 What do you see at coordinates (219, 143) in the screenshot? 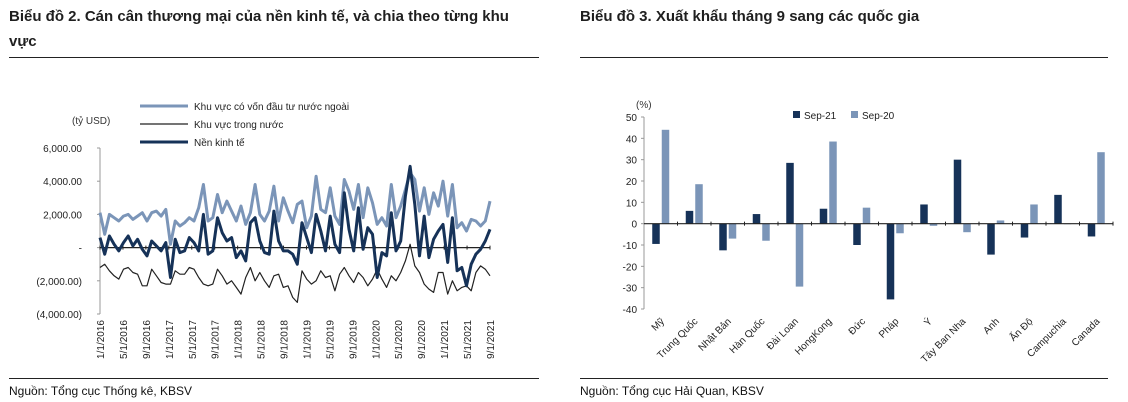
I see `legend-label-total: Nền kinh tế` at bounding box center [219, 143].